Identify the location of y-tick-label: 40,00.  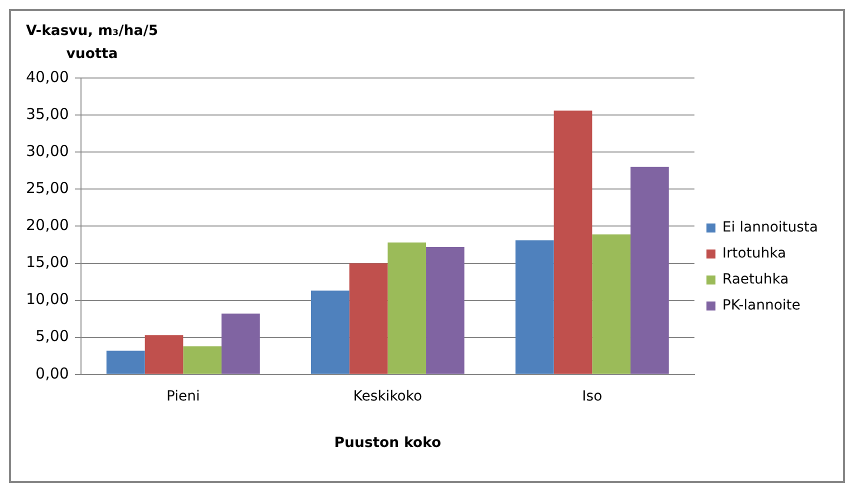
(47, 77).